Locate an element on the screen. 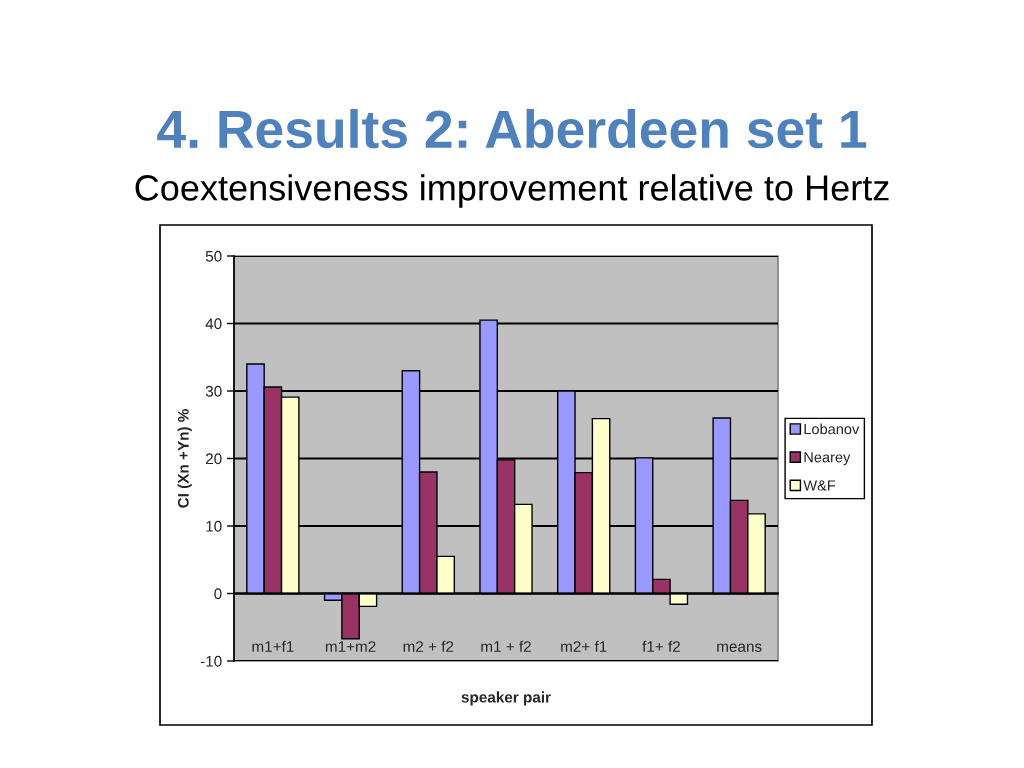 The width and height of the screenshot is (1024, 768). x-tick-label: m1 + f2 is located at coordinates (506, 646).